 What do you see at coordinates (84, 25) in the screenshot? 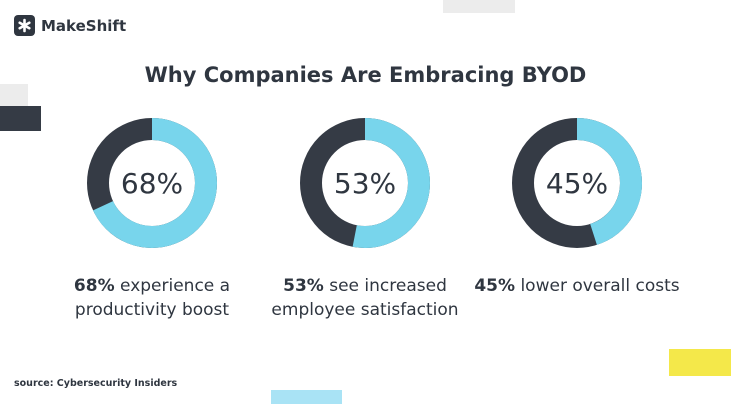
I see `brand-name: MakeShift` at bounding box center [84, 25].